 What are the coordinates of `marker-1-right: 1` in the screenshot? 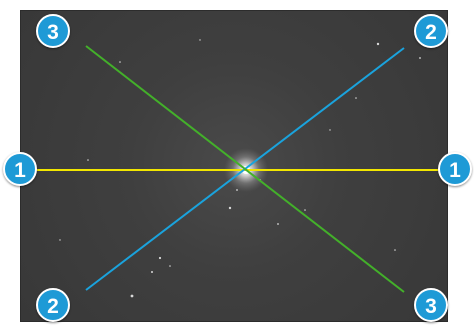 It's located at (455, 169).